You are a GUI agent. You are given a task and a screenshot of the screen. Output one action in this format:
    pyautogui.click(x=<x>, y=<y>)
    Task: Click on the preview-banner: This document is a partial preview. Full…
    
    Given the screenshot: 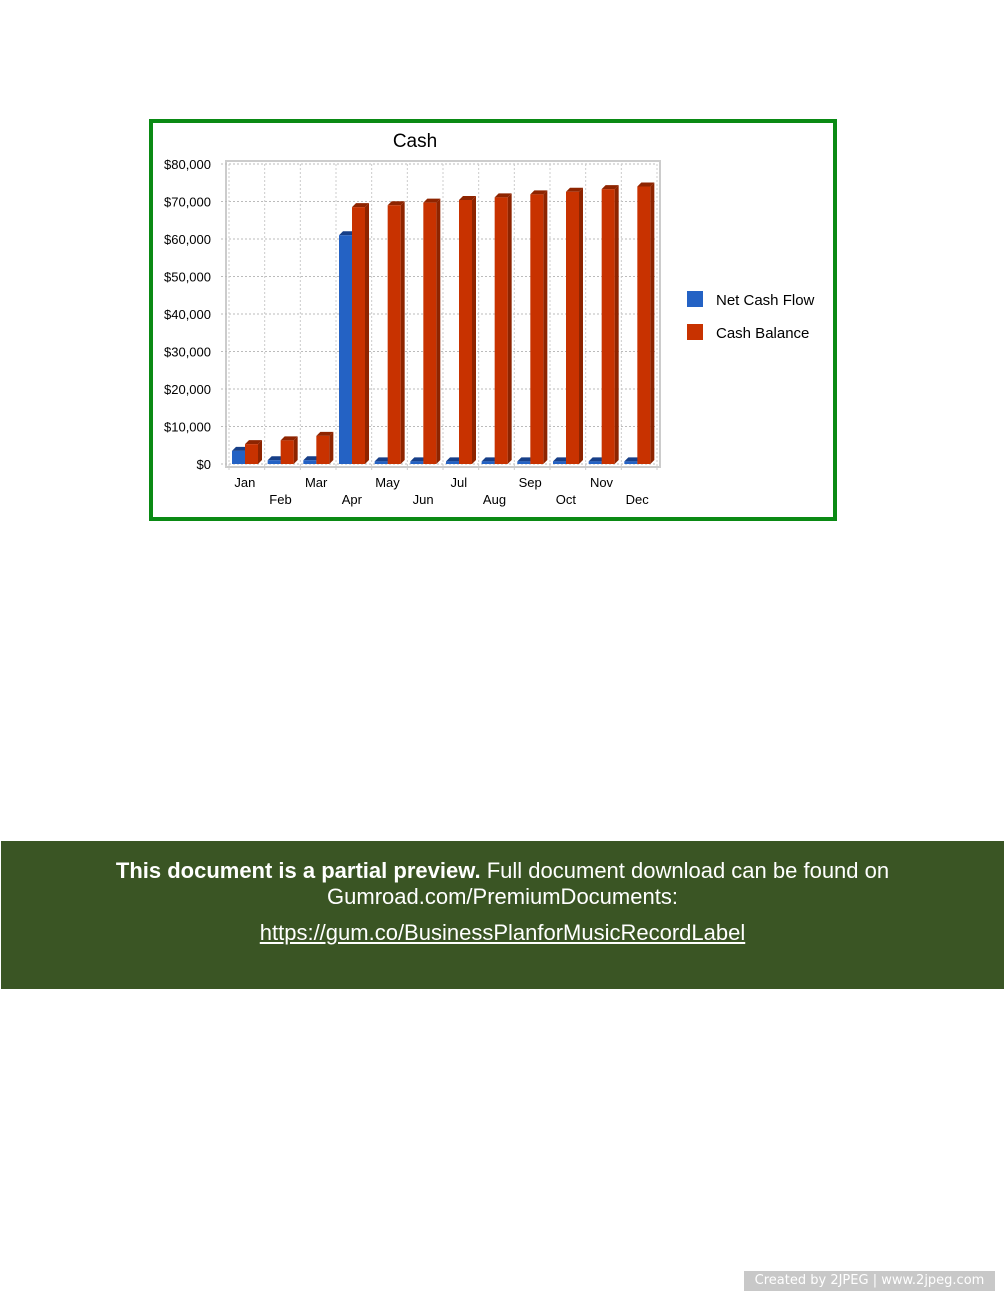 What is the action you would take?
    pyautogui.click(x=502, y=915)
    